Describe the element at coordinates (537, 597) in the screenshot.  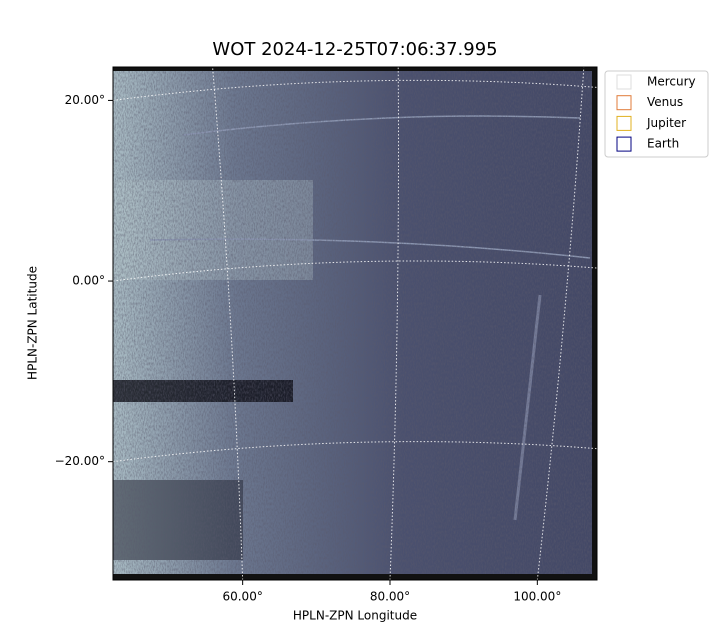
I see `x-tick-label: 100.00°` at that location.